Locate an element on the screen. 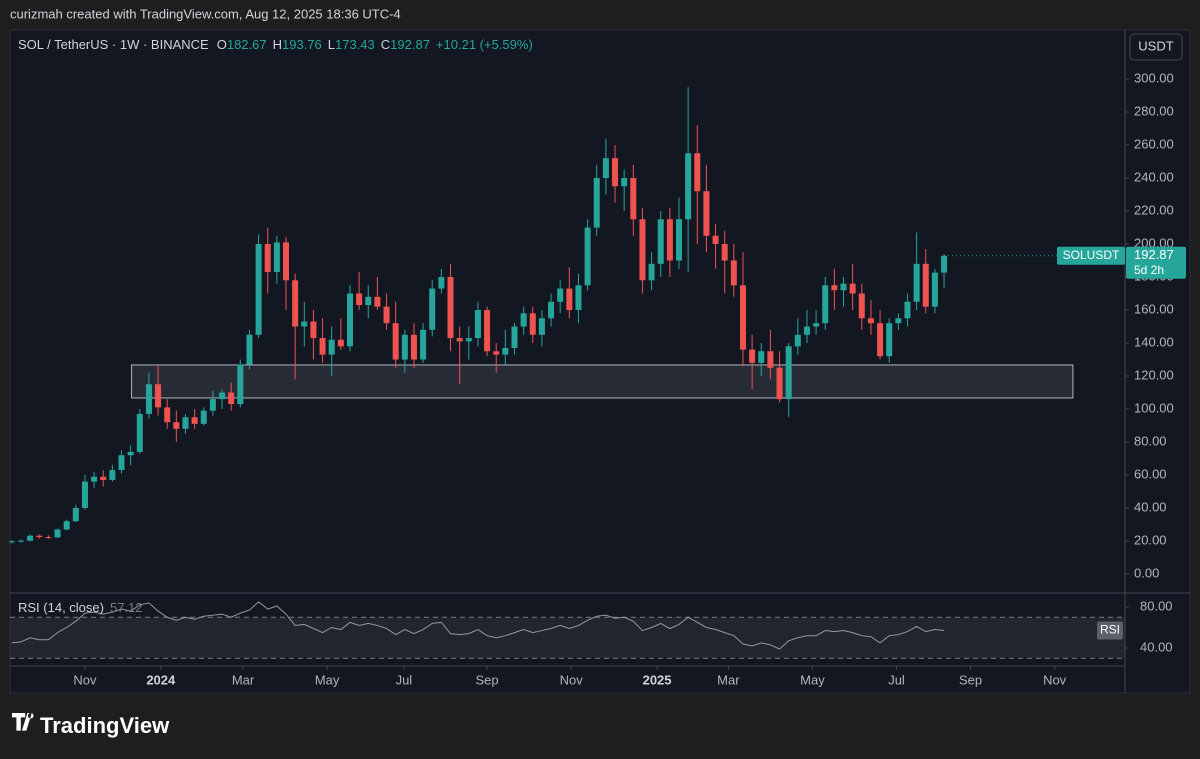 This screenshot has height=759, width=1200. y-tick-label: 100.00 is located at coordinates (1154, 407).